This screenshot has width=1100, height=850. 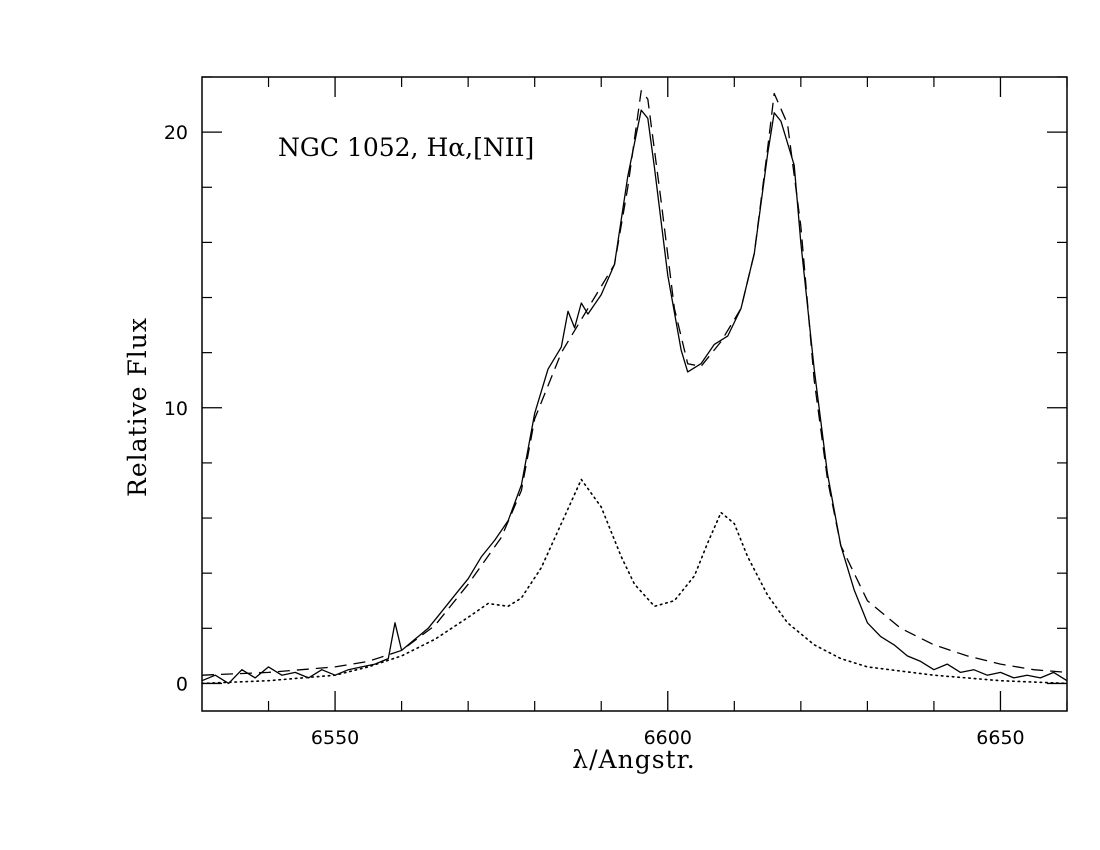 What do you see at coordinates (137, 407) in the screenshot?
I see `y-axis-label: Relative Flux` at bounding box center [137, 407].